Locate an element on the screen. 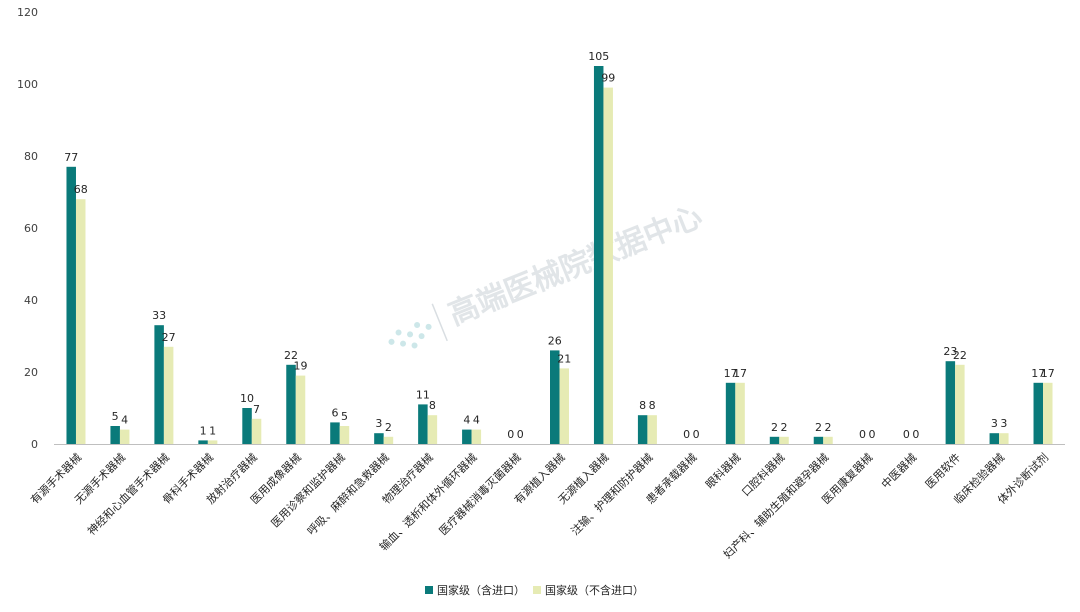 This screenshot has height=612, width=1080. data-label-series-1: 1 is located at coordinates (203, 430).